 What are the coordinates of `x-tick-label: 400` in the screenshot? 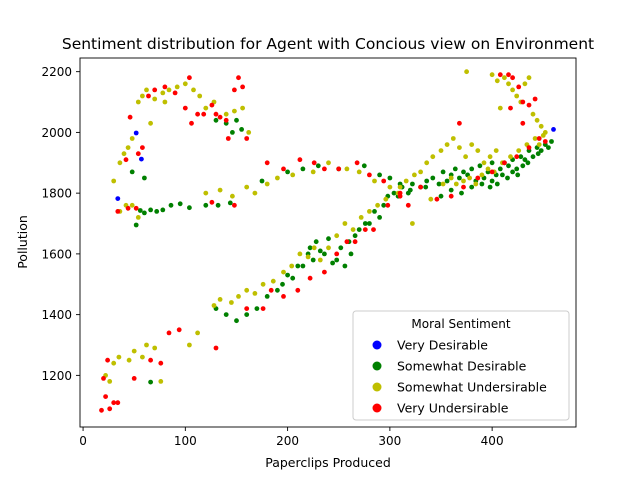 It's located at (492, 441).